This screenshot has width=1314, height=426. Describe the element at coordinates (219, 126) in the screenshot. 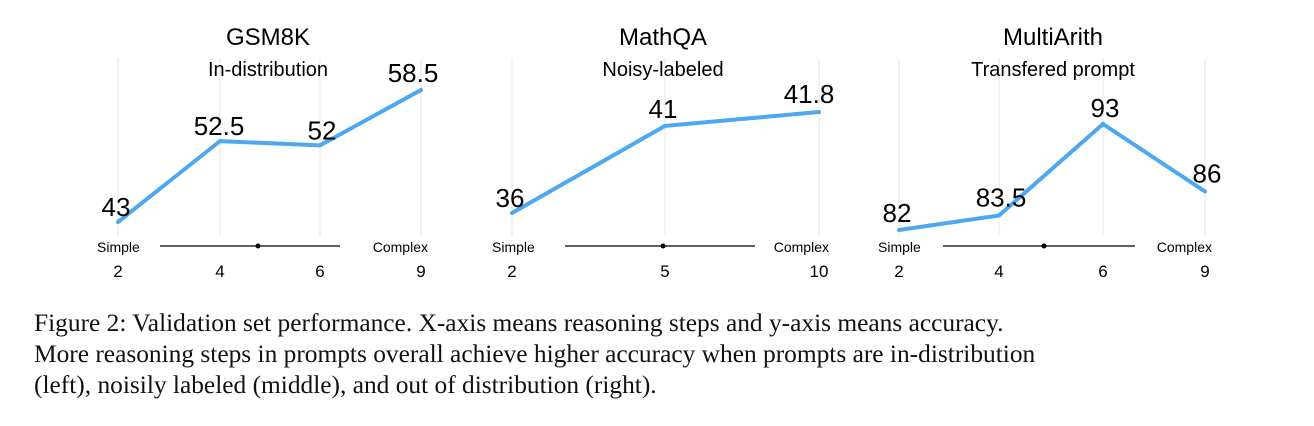

I see `chart-1-data-label-2: 52.5` at that location.